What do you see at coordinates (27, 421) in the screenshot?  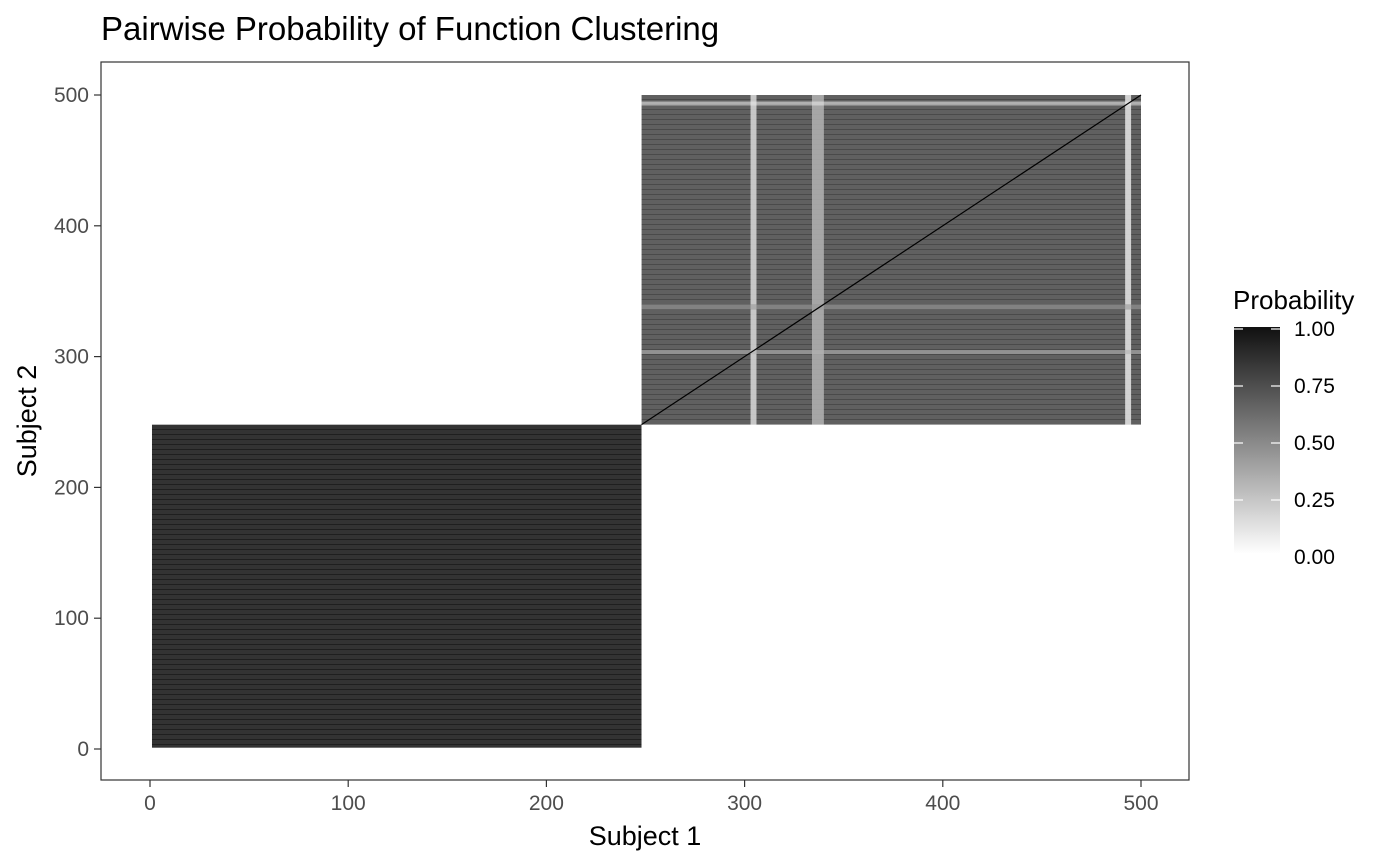 I see `y-axis-title: Subject 2` at bounding box center [27, 421].